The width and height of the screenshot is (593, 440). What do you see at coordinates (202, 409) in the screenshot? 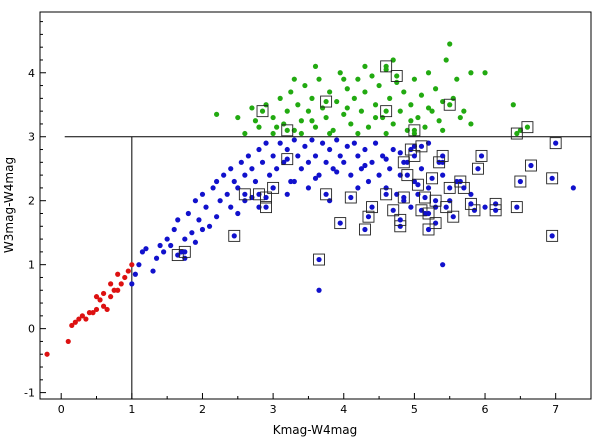
I see `x-tick-label: 2` at bounding box center [202, 409].